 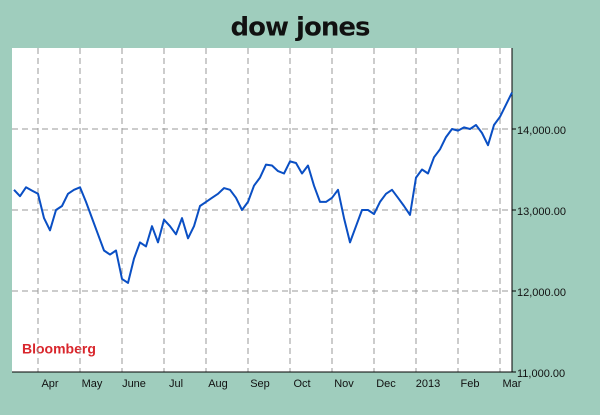 What do you see at coordinates (92, 384) in the screenshot?
I see `x-tick-label: May` at bounding box center [92, 384].